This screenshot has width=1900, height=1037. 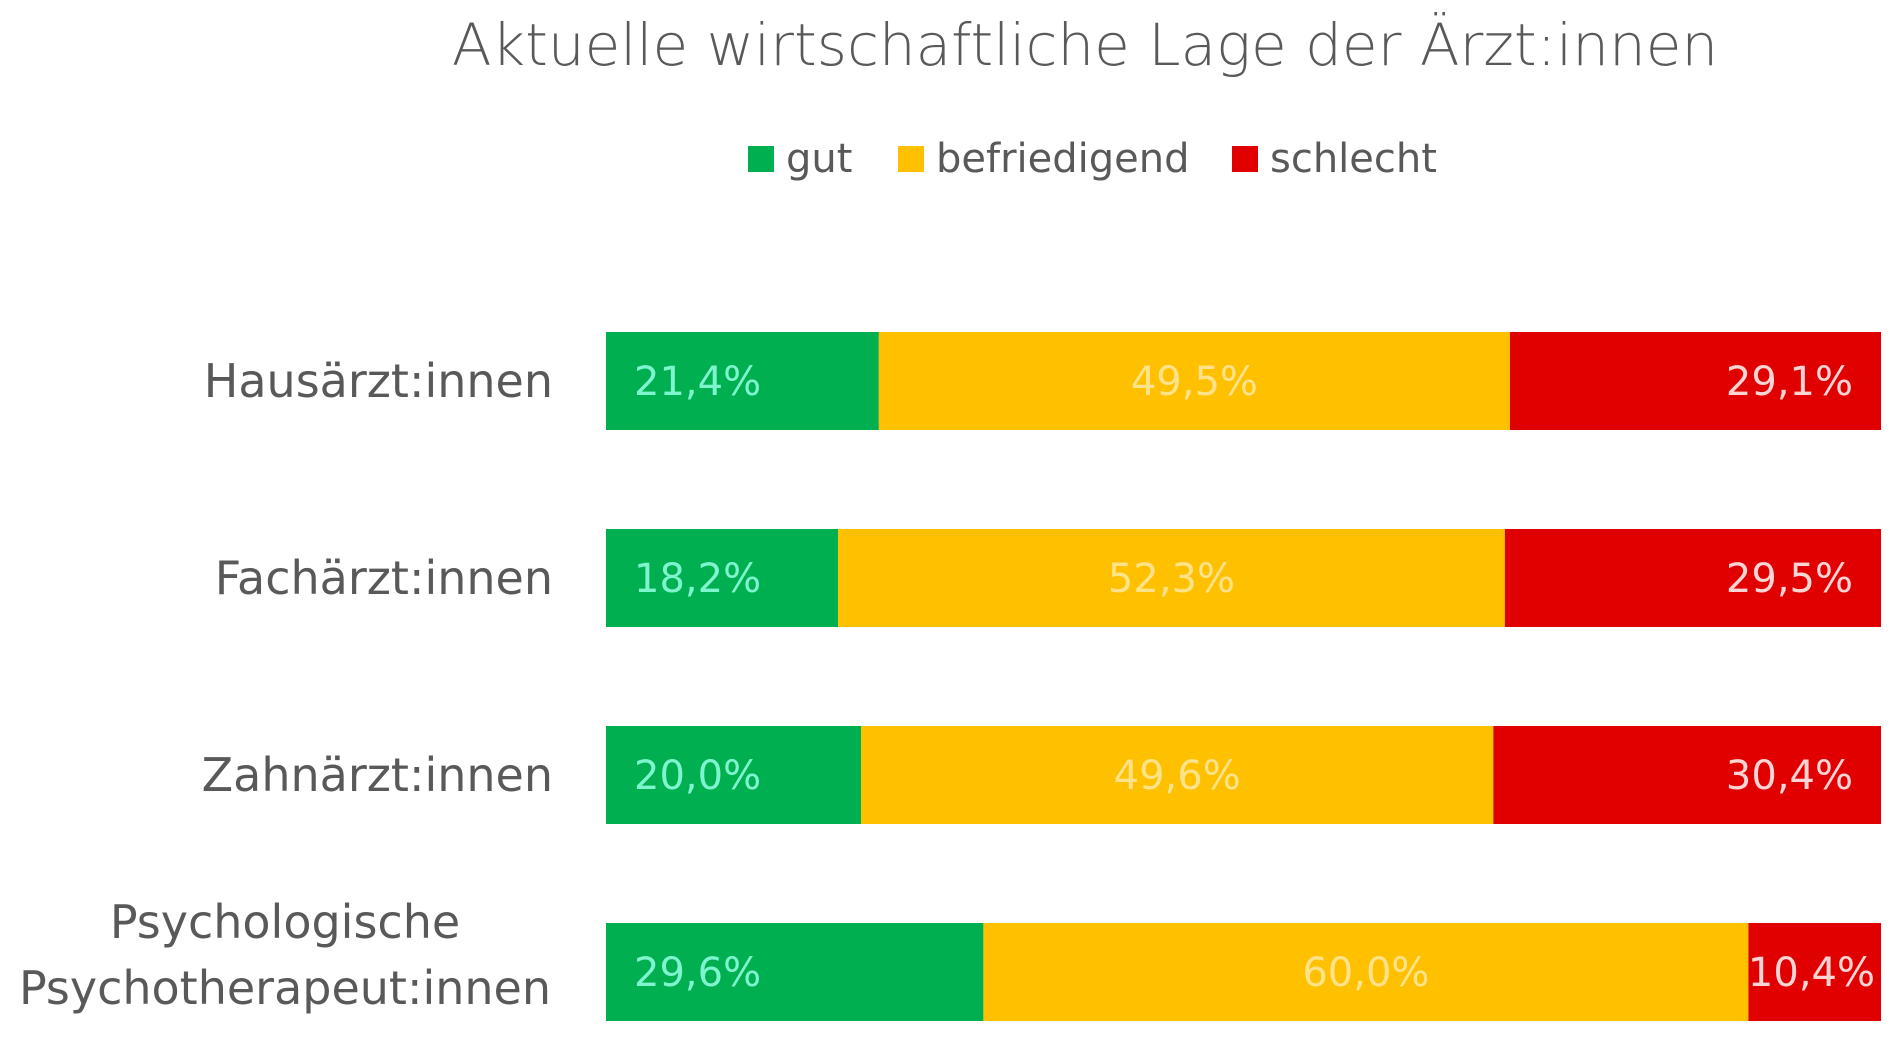 What do you see at coordinates (911, 159) in the screenshot?
I see `legend-swatch-befriedigend` at bounding box center [911, 159].